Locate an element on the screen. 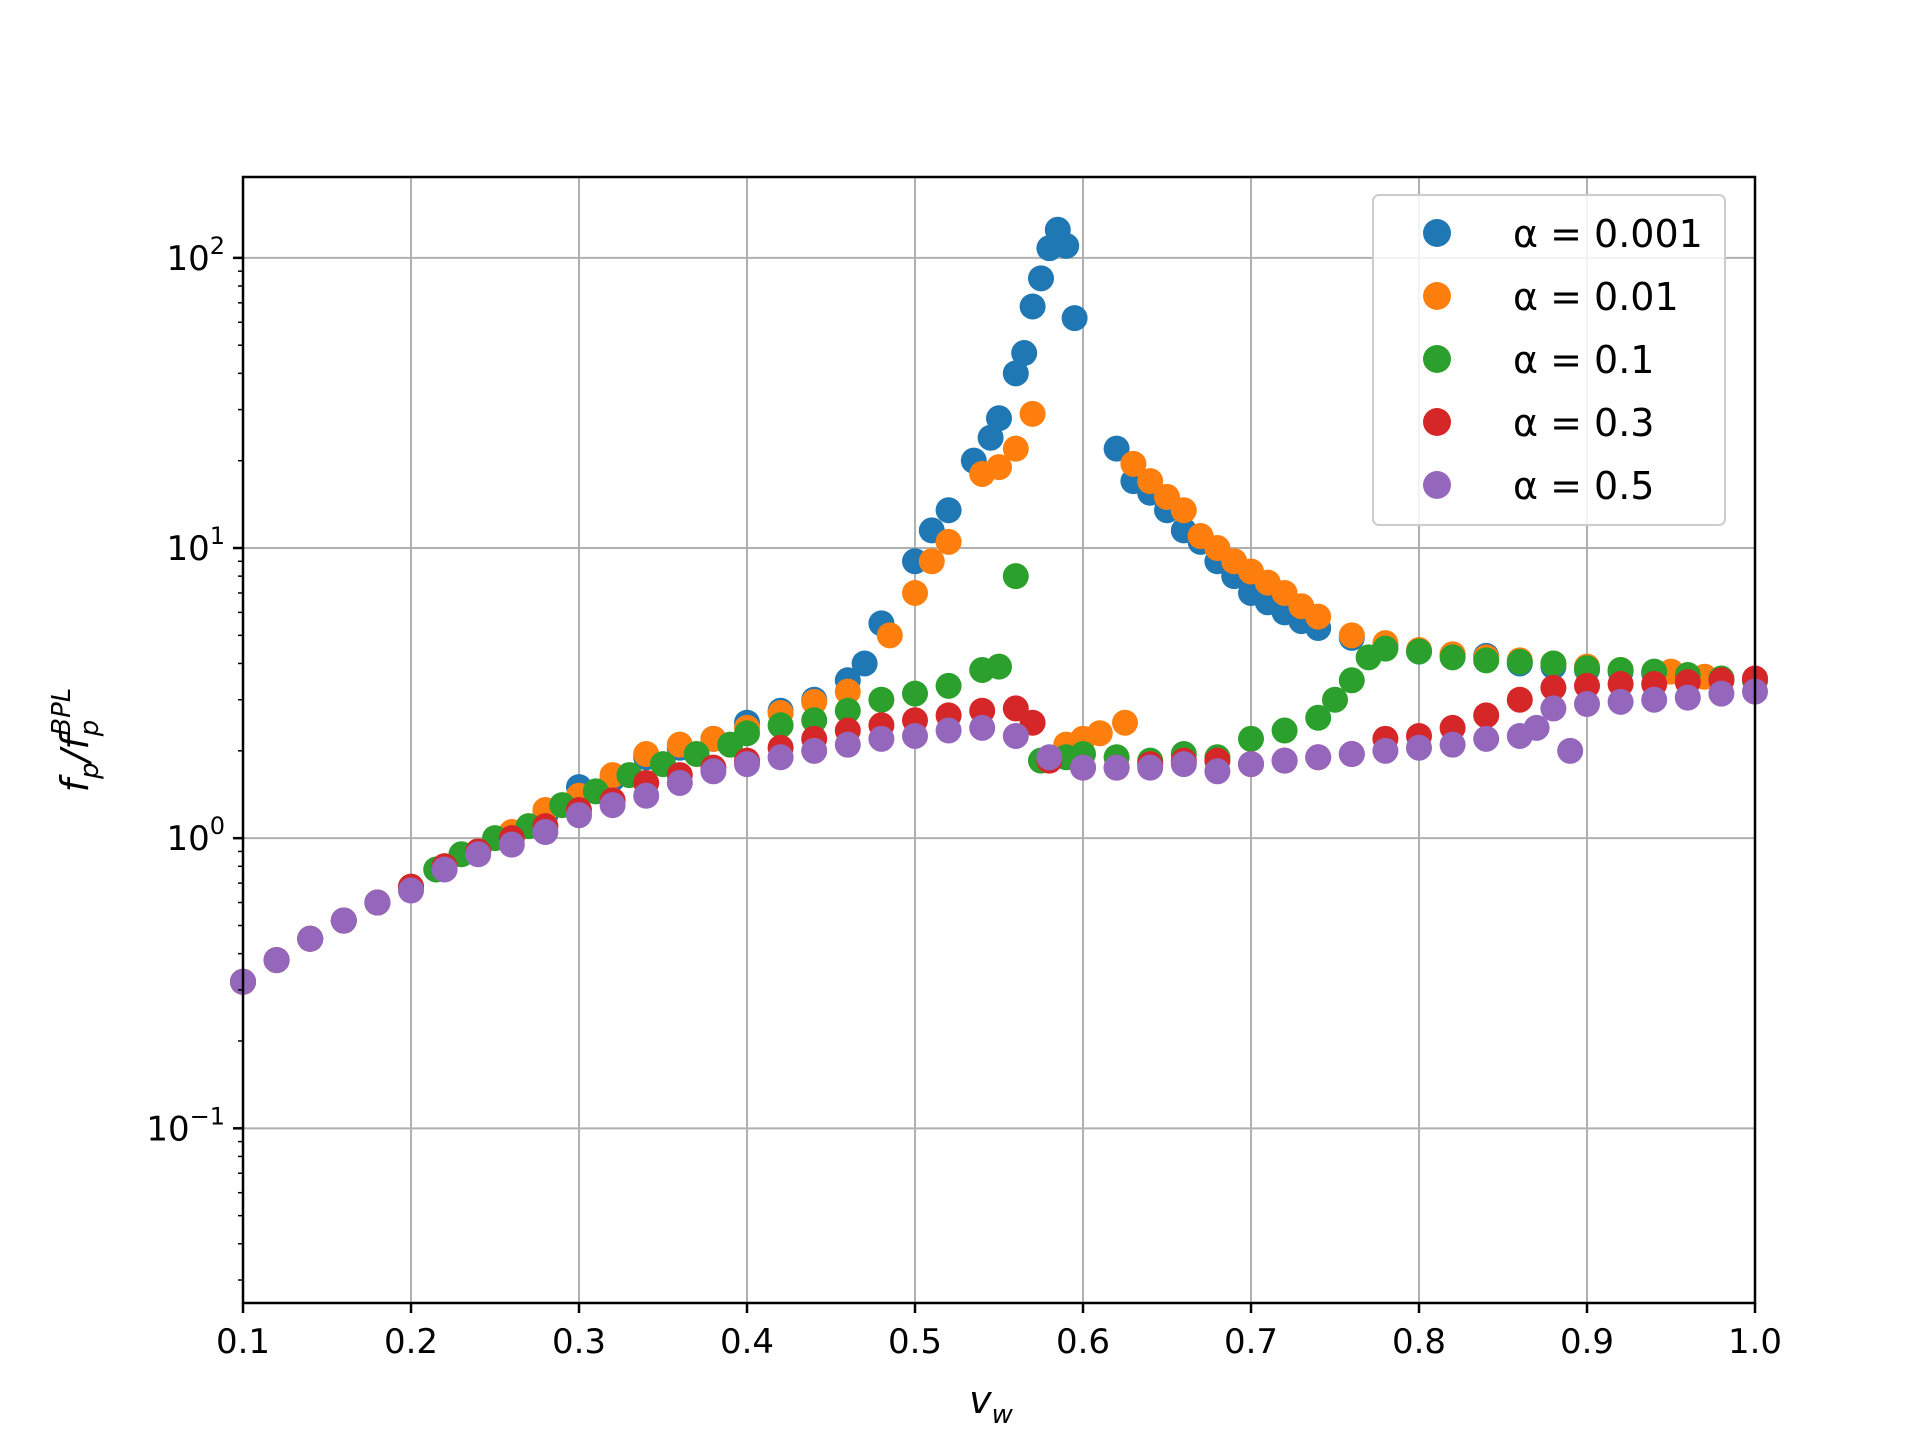 The width and height of the screenshot is (1920, 1440). x-tick-label: 0.9 is located at coordinates (1587, 1342).